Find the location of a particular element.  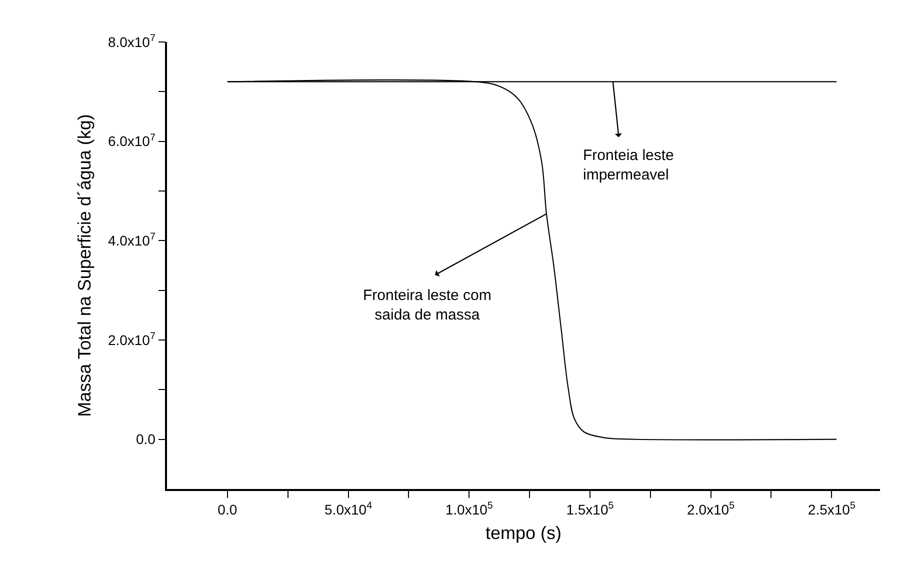

y-tick-label: 2.0x10$^{7}$ is located at coordinates (132, 339).